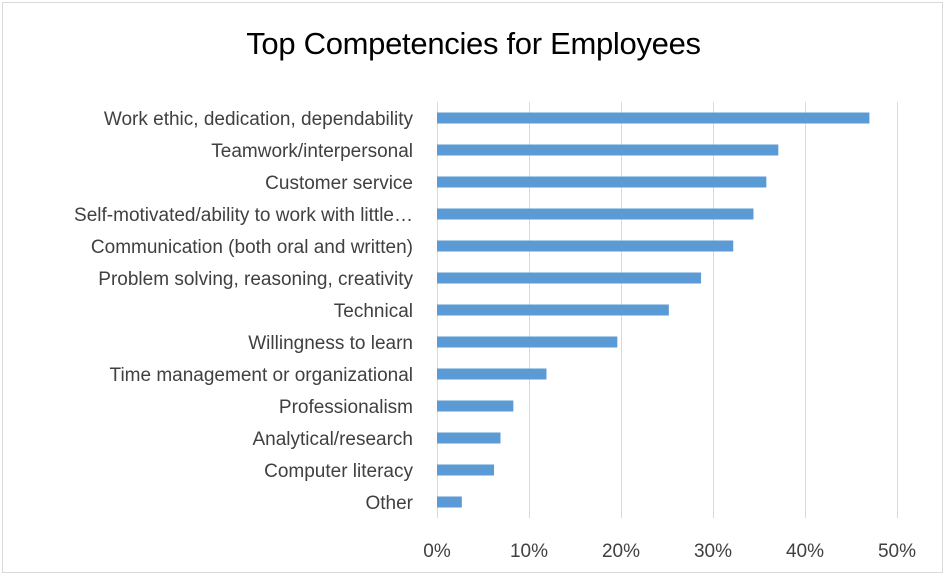 This screenshot has width=947, height=577. I want to click on category-label: Other, so click(389, 503).